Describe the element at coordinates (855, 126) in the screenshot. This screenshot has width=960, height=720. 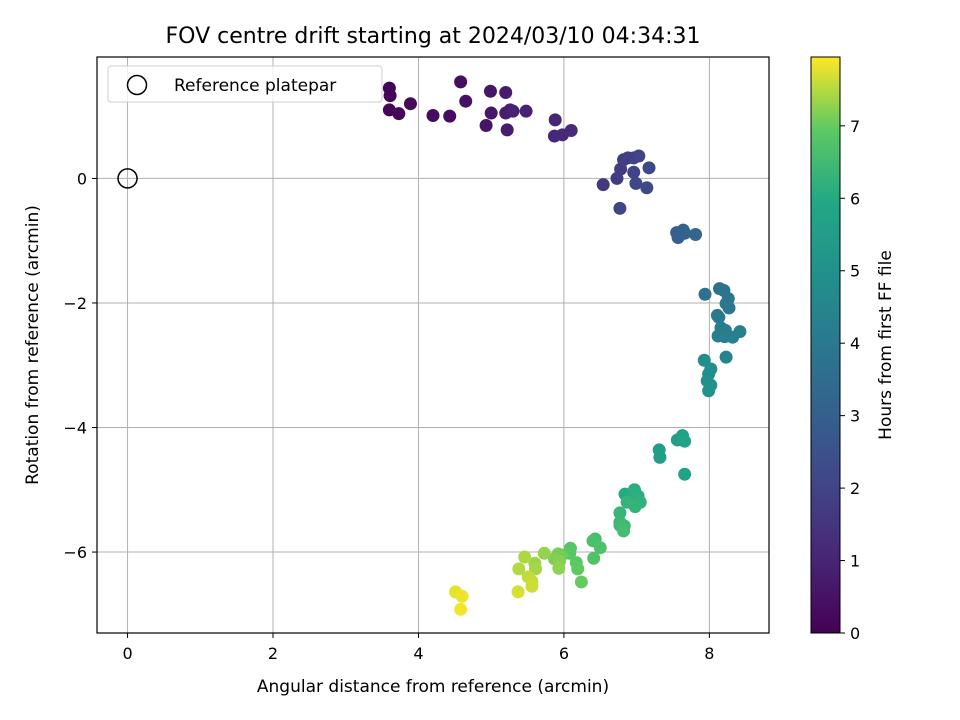
I see `colorbar-tick-label: 7` at that location.